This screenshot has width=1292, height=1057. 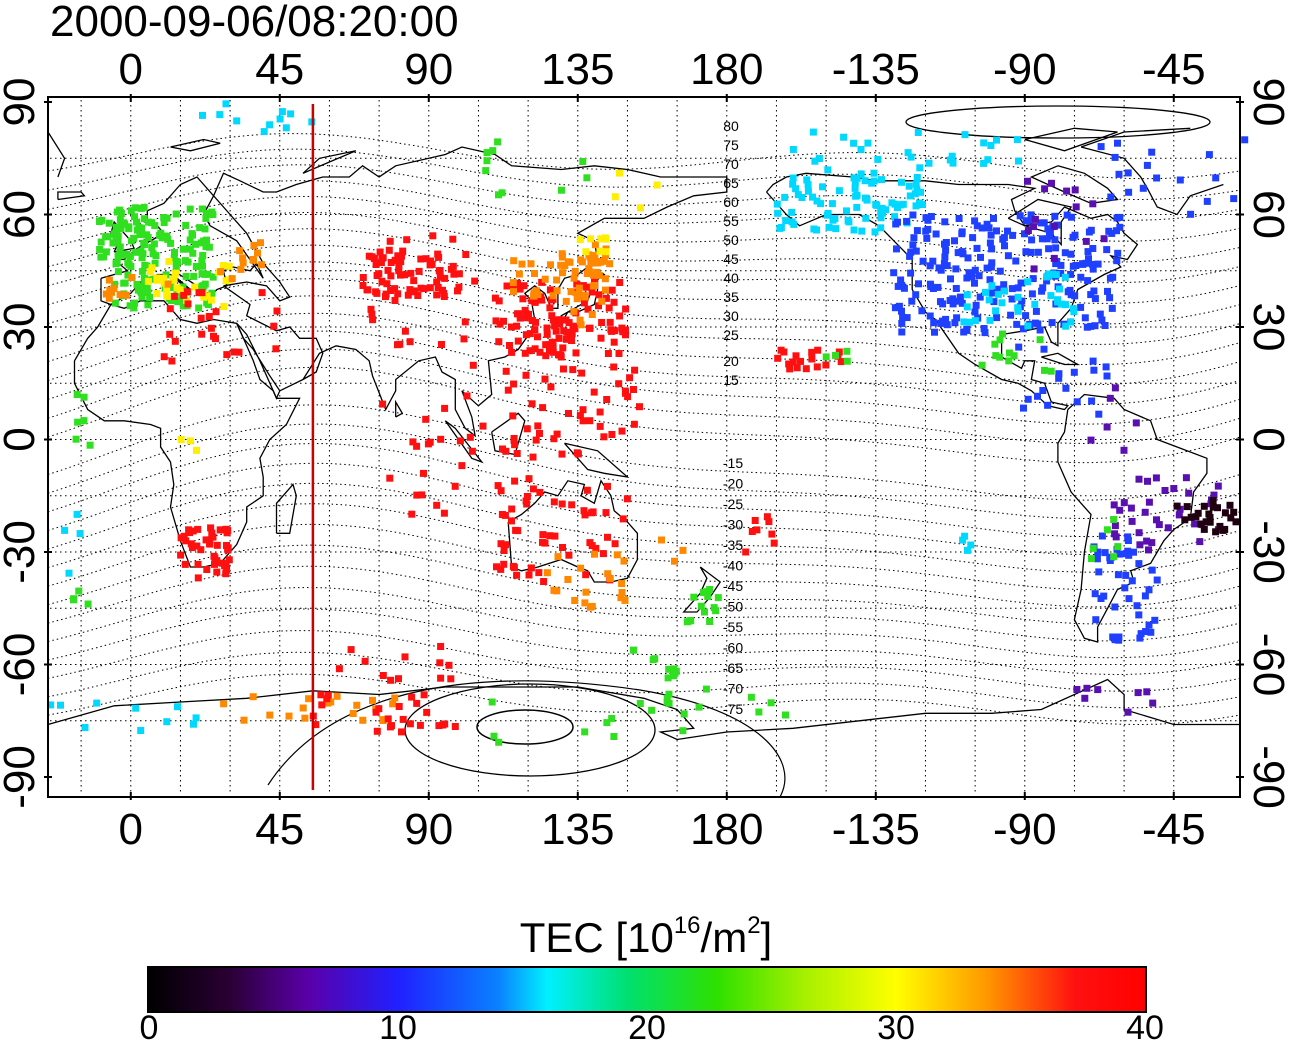 What do you see at coordinates (1174, 829) in the screenshot?
I see `bottom-lon-label: -45` at bounding box center [1174, 829].